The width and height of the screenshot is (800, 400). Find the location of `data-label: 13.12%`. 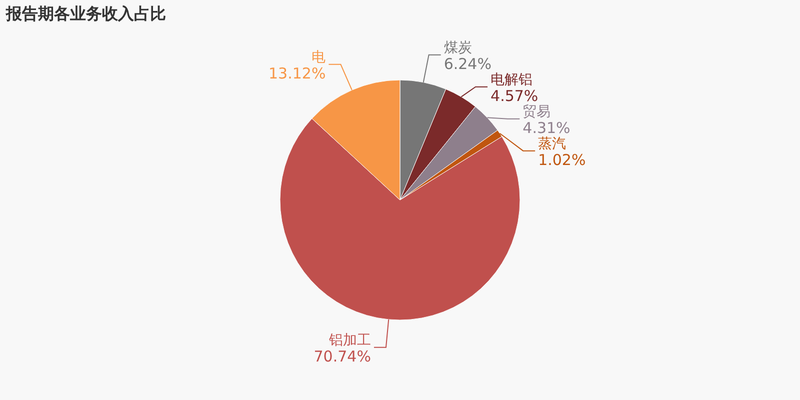

data-label: 13.12% is located at coordinates (297, 73).